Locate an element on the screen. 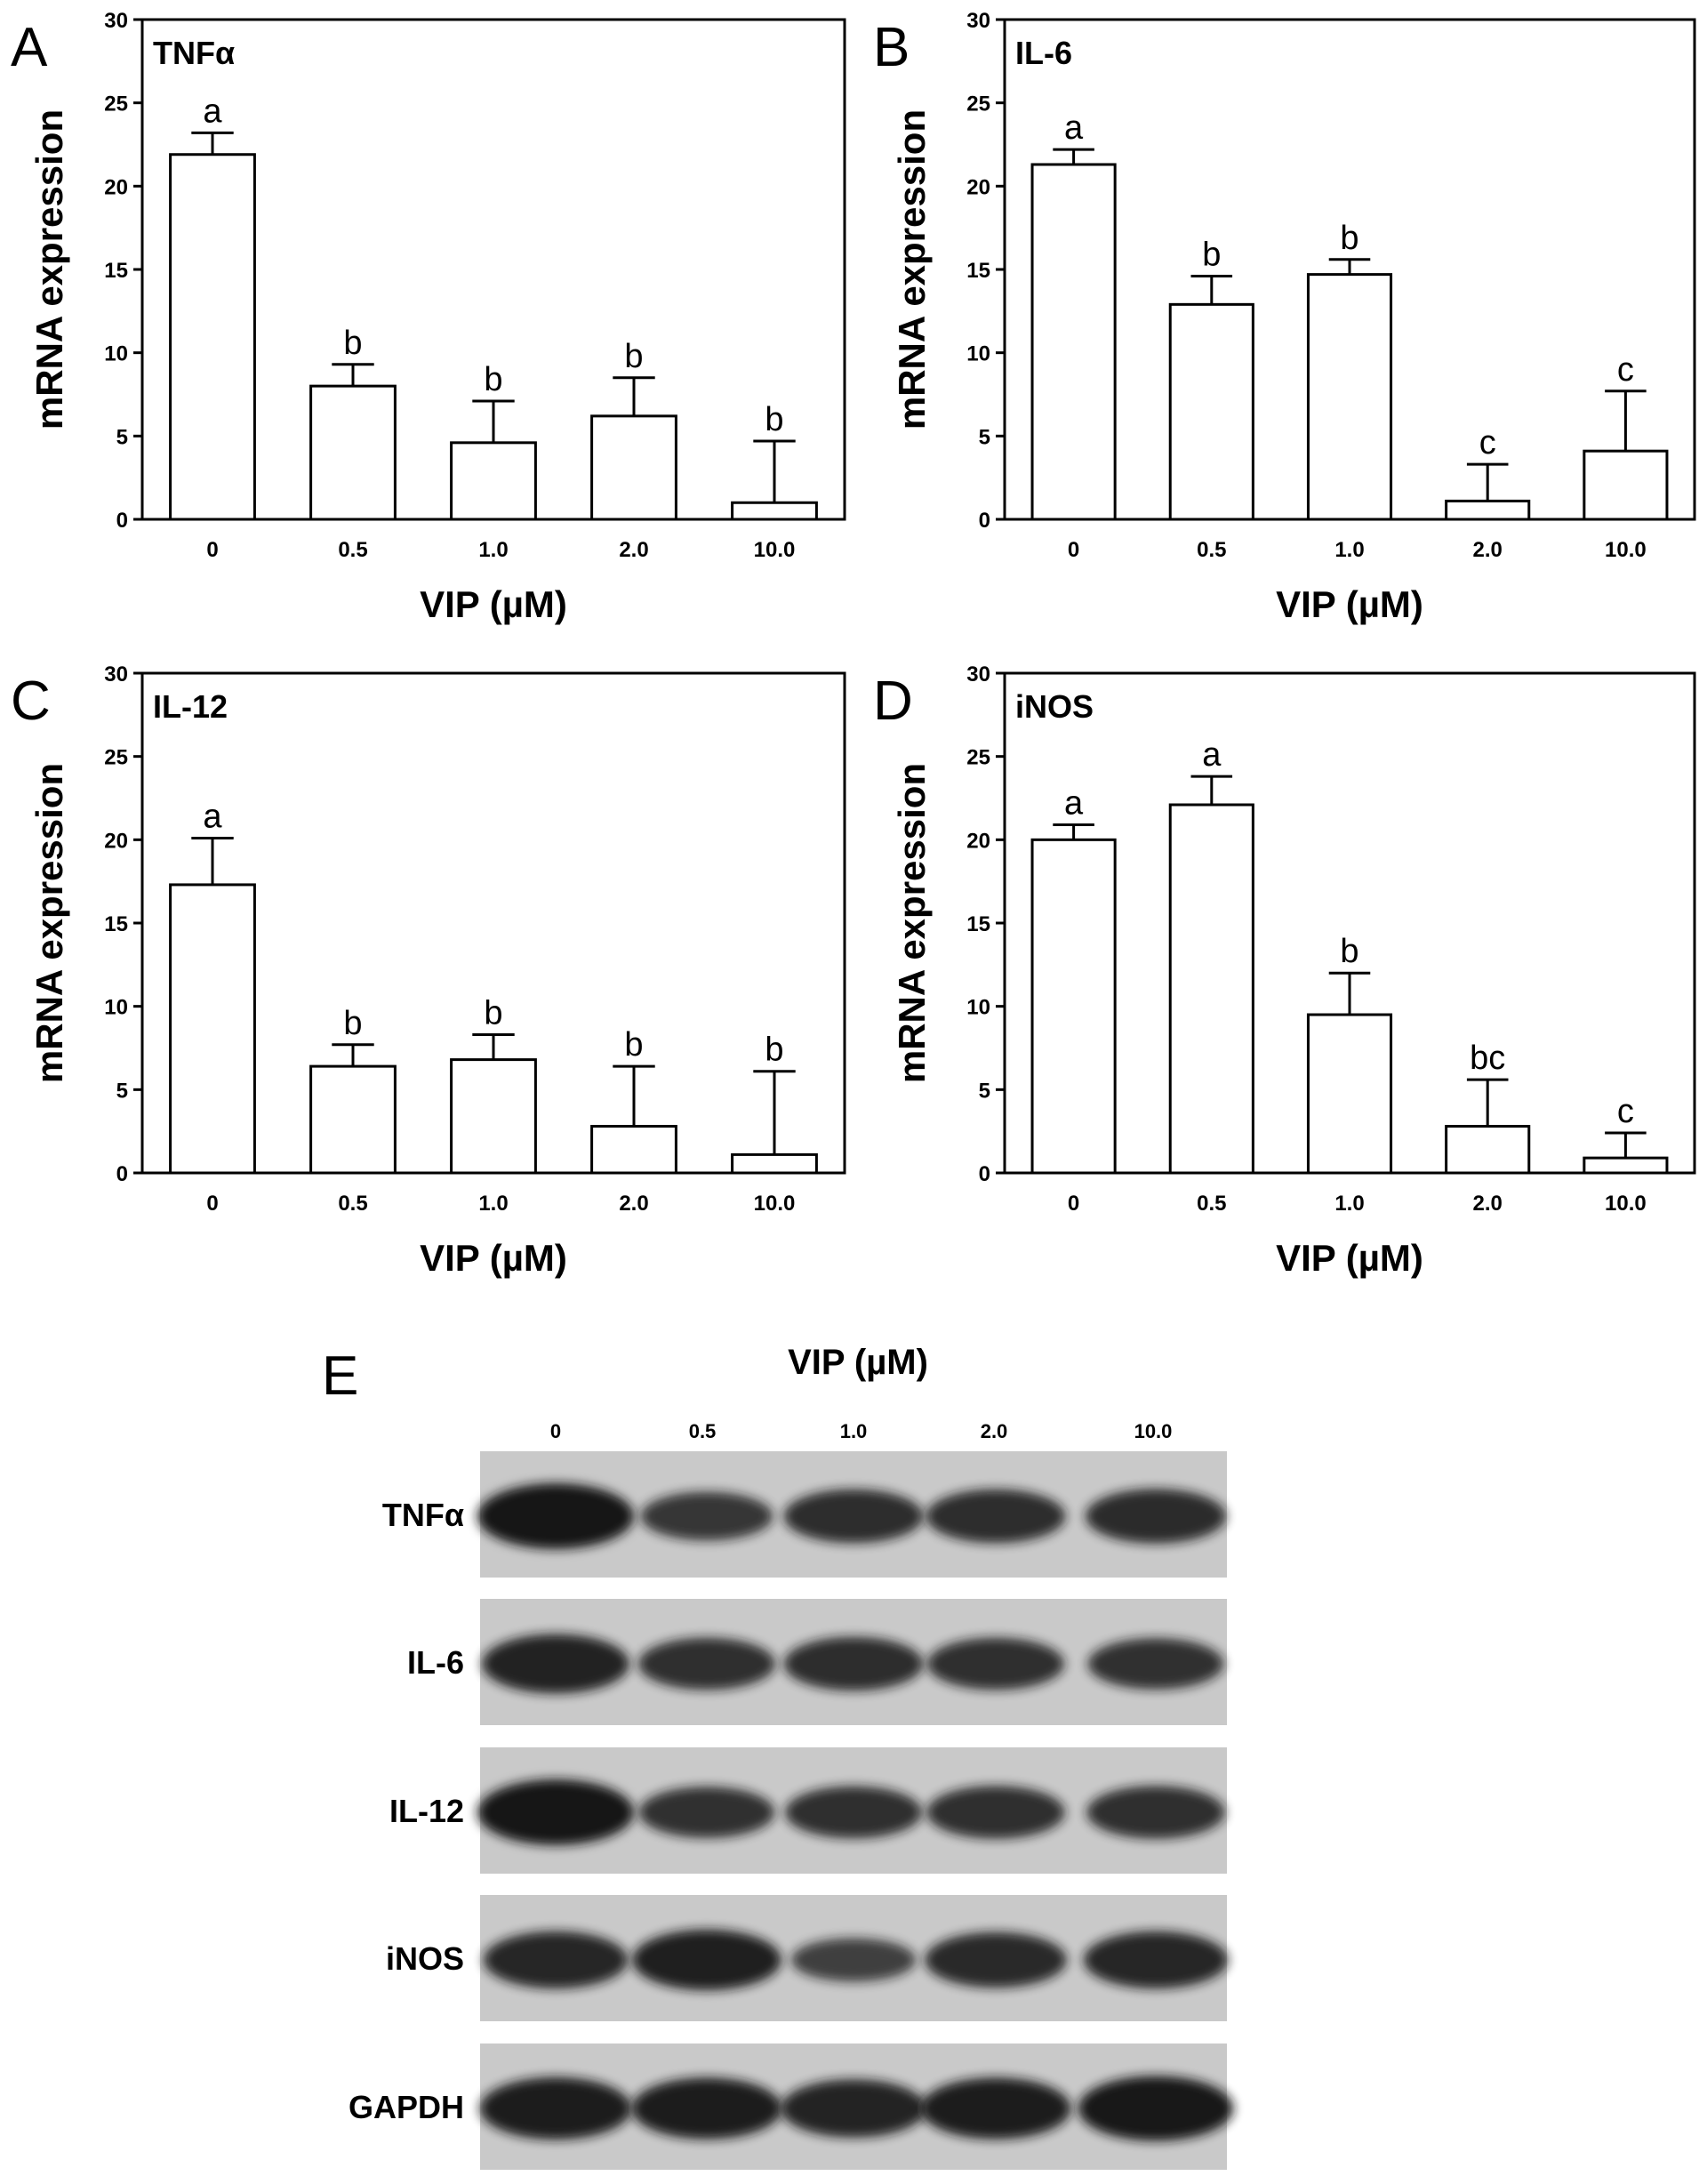 Image resolution: width=1699 pixels, height=2184 pixels. blot-row-il-12: IL-12 is located at coordinates (808, 1810).